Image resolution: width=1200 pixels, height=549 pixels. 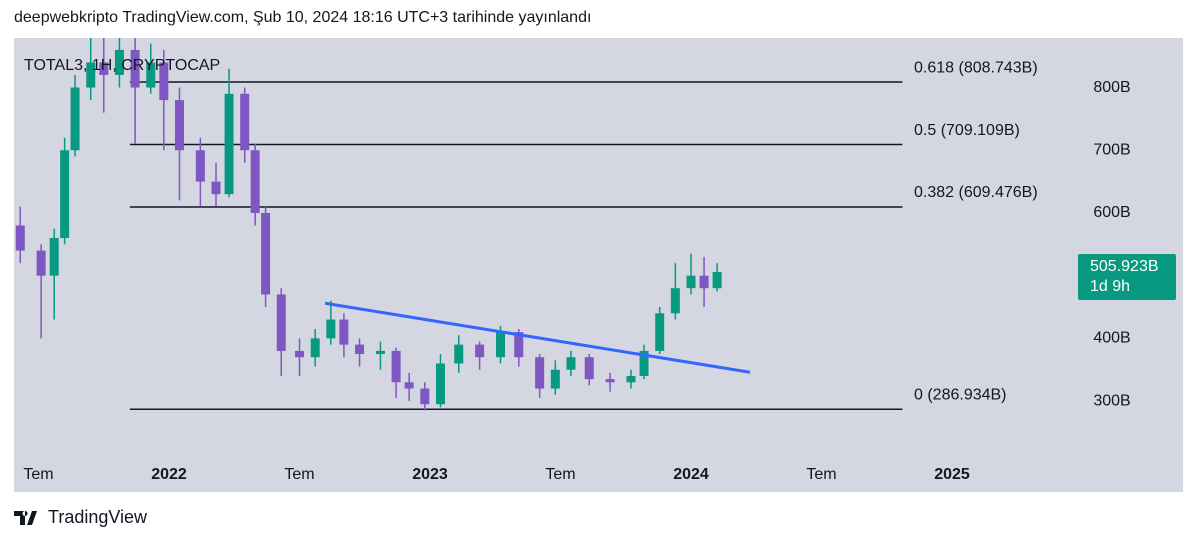 What do you see at coordinates (691, 474) in the screenshot?
I see `x-tick-label: 2024` at bounding box center [691, 474].